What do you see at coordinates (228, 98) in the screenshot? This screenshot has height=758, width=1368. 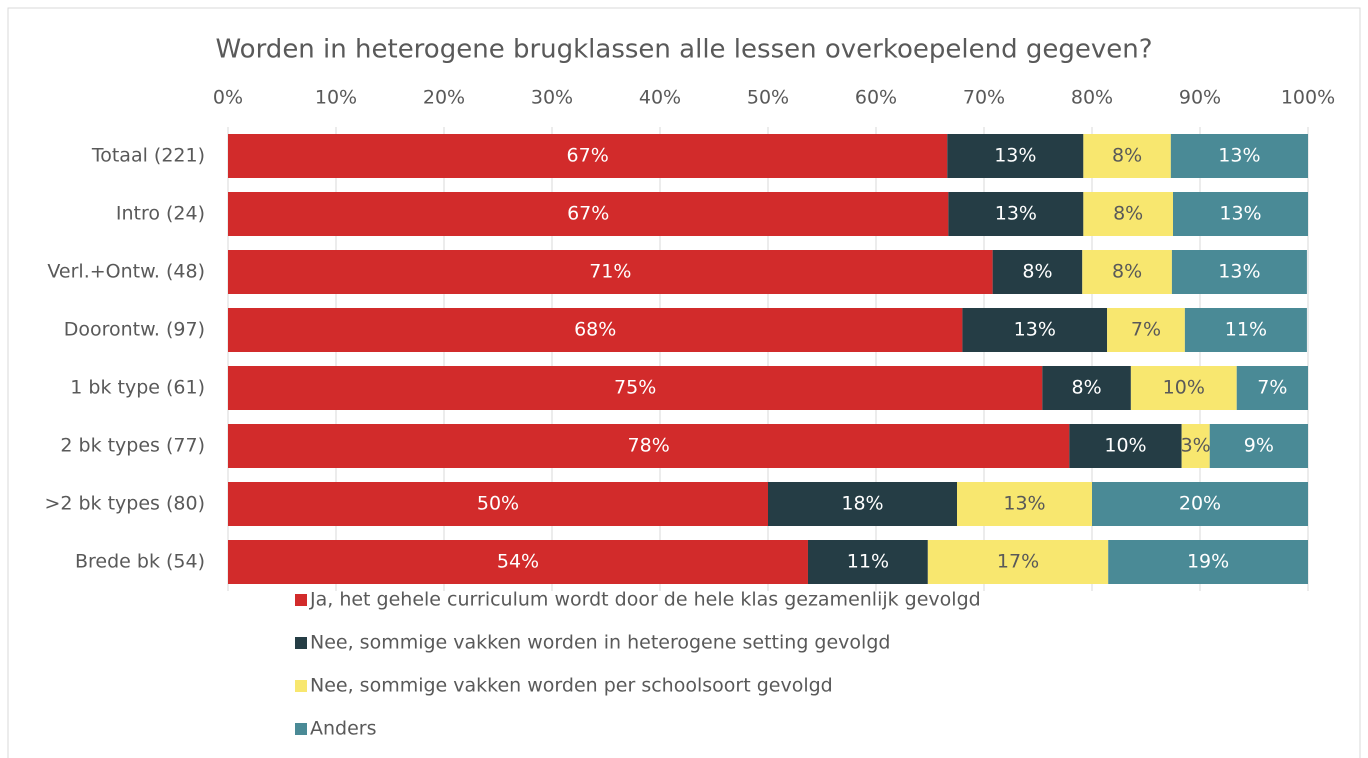 I see `x-tick-label: 0%` at bounding box center [228, 98].